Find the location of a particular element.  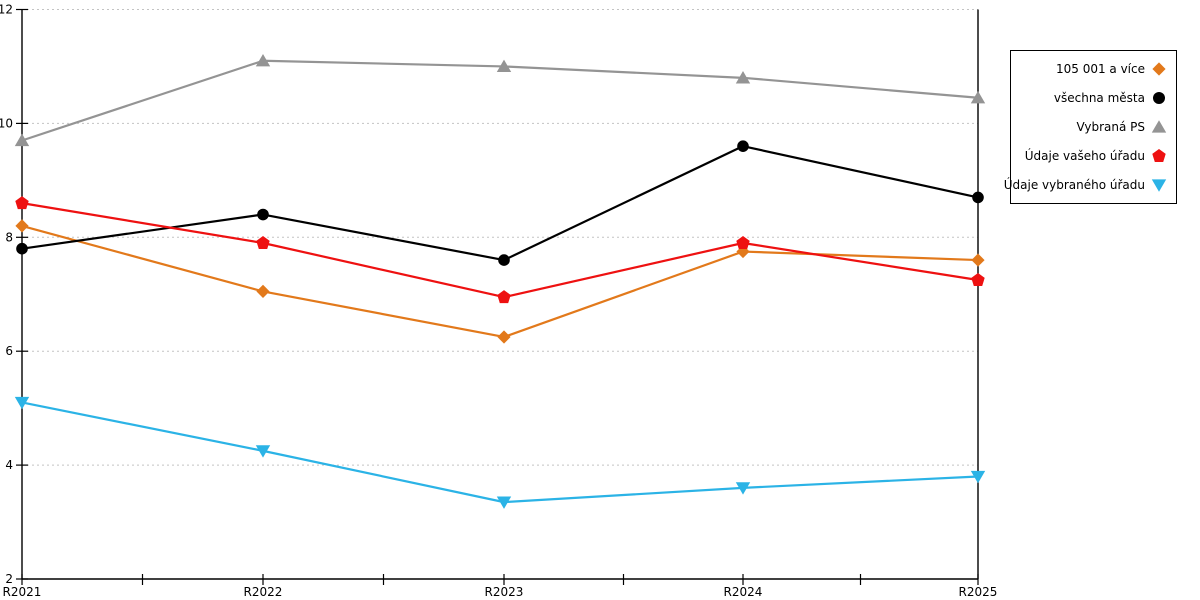

series-pentagon is located at coordinates (500, 250).